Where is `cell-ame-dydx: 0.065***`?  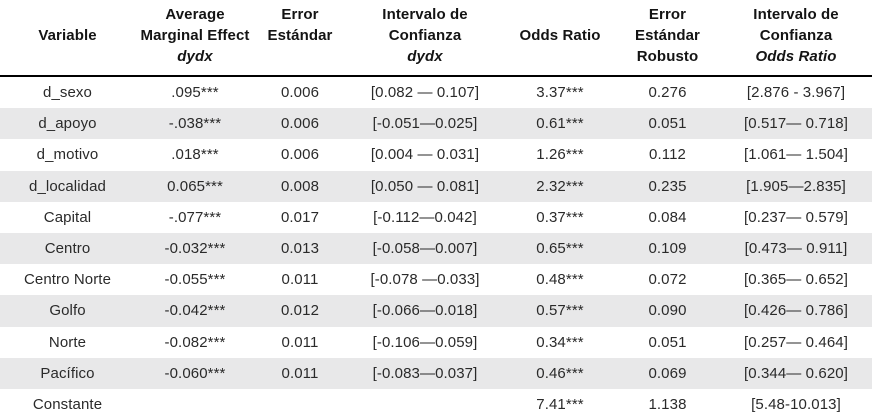 cell-ame-dydx: 0.065*** is located at coordinates (195, 186).